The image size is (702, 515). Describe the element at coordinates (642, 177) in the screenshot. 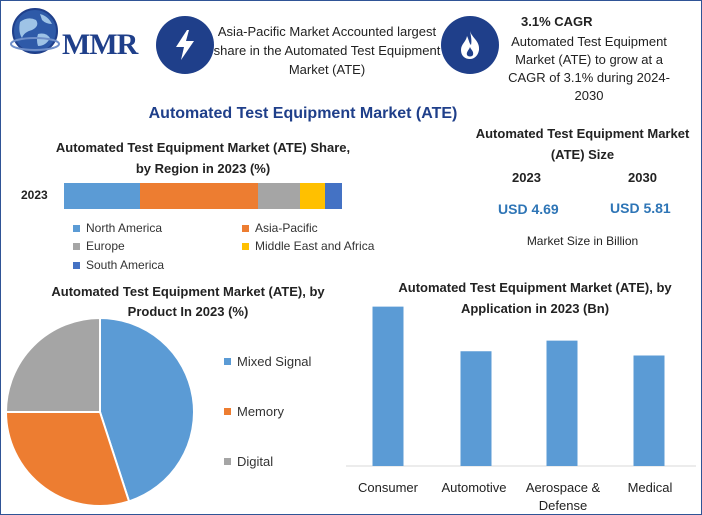

I see `size-year-2030: 2030` at that location.